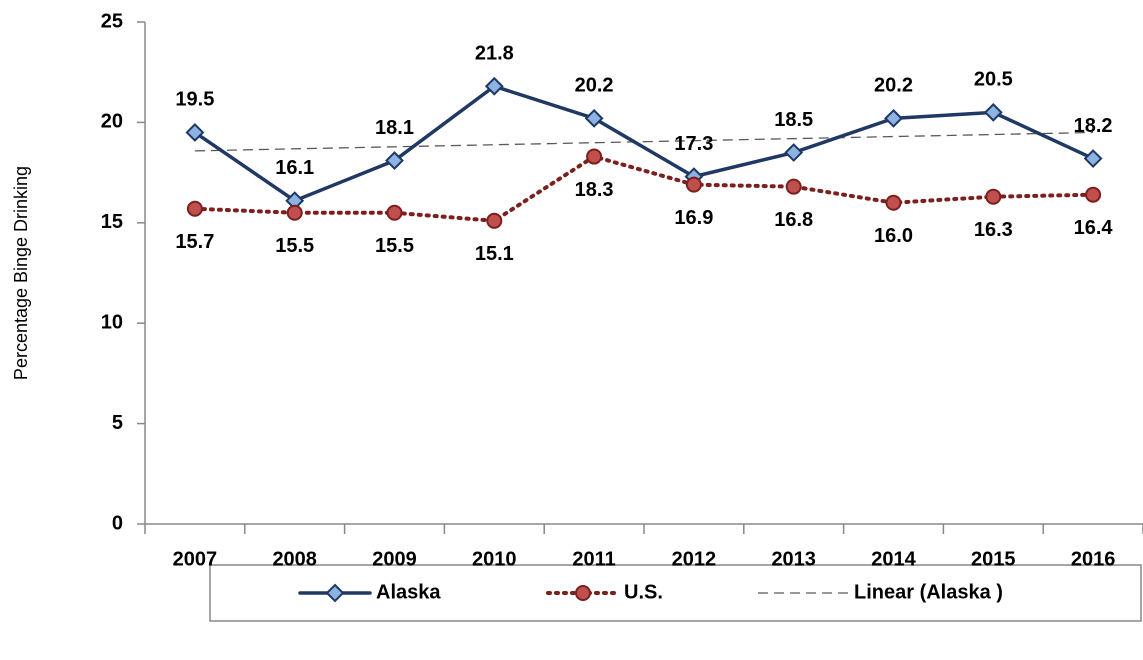 The width and height of the screenshot is (1143, 660). I want to click on y-tick-label: 25, so click(112, 21).